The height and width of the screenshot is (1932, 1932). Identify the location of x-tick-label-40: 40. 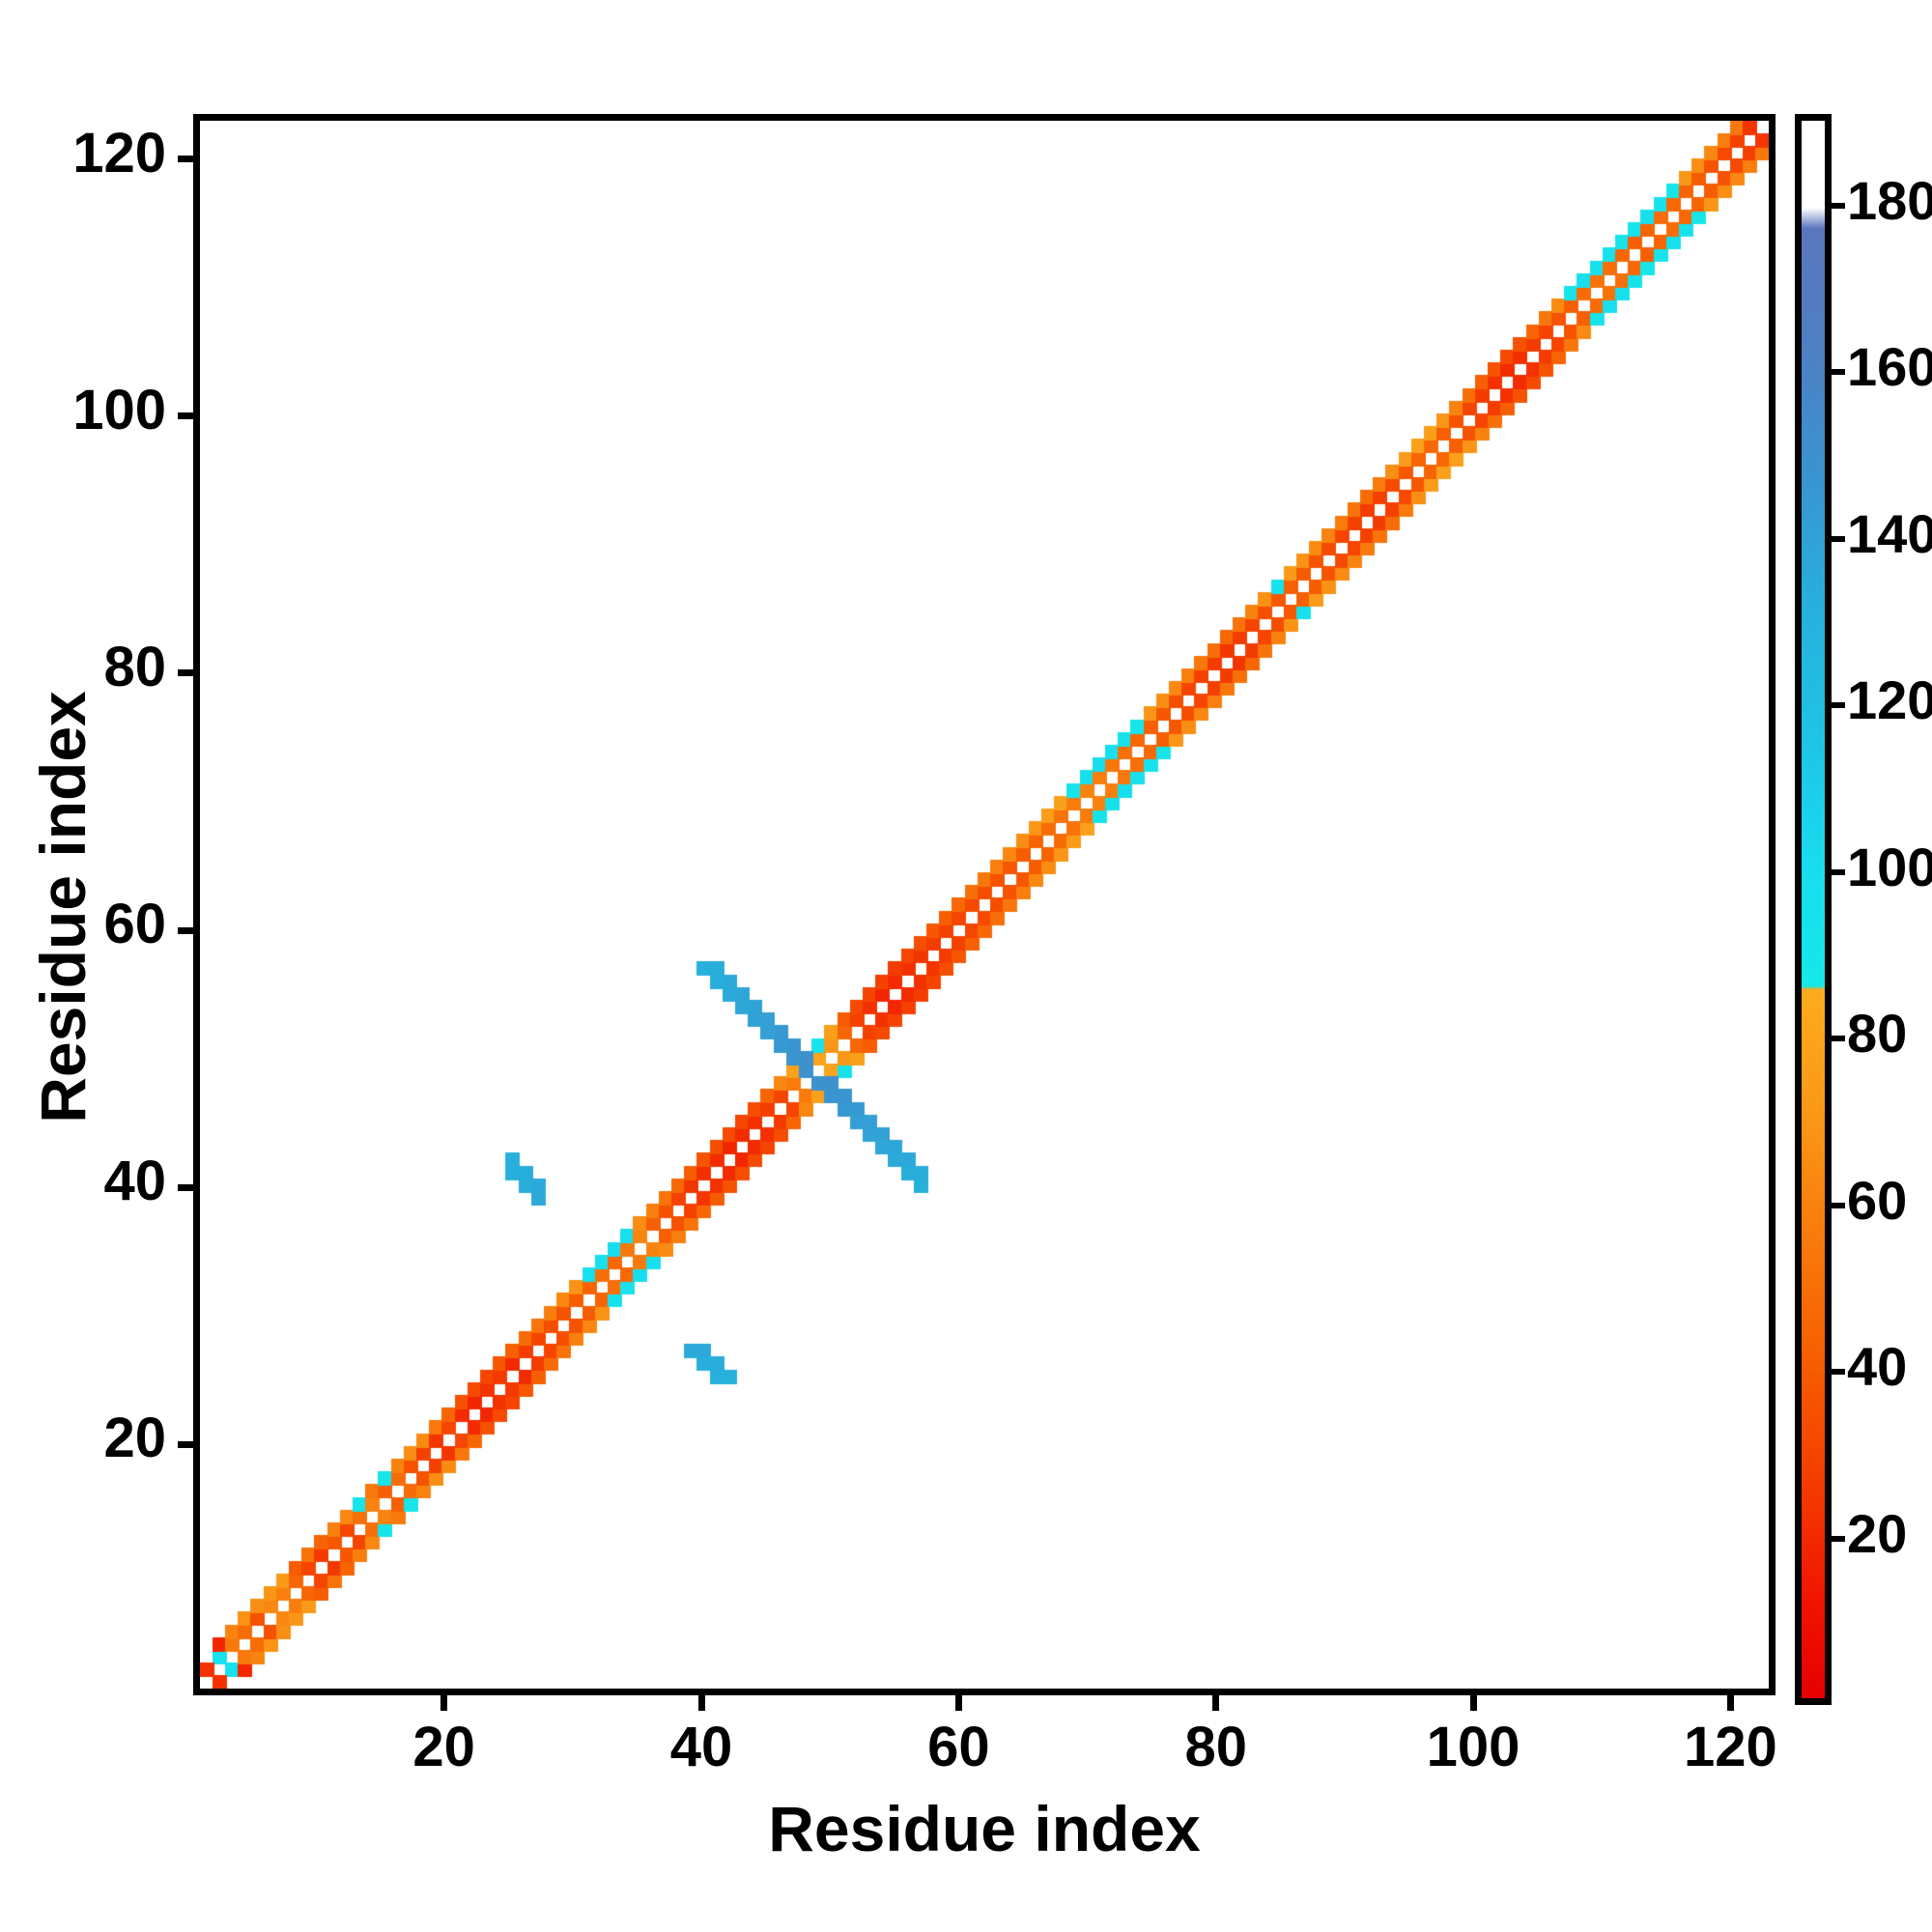
(701, 1747).